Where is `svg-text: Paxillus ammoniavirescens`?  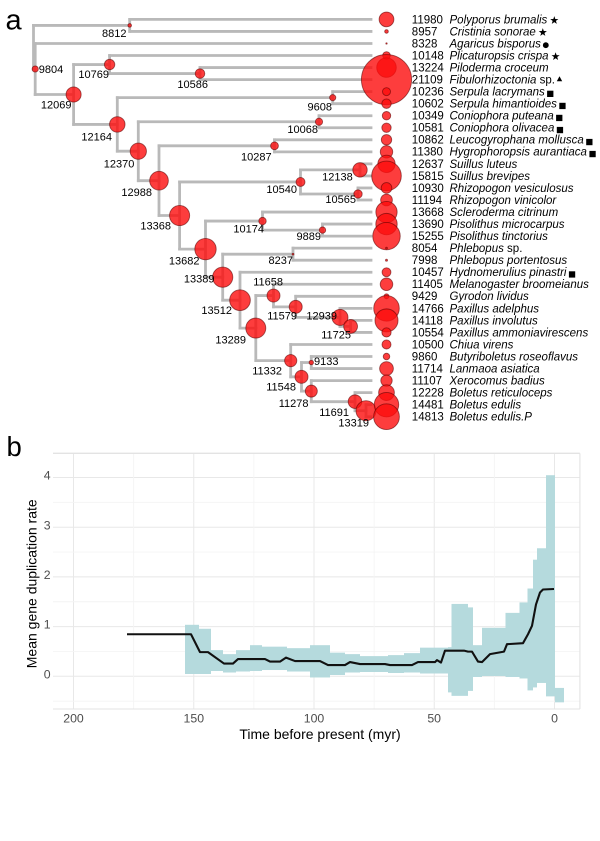 svg-text: Paxillus ammoniavirescens is located at coordinates (519, 333).